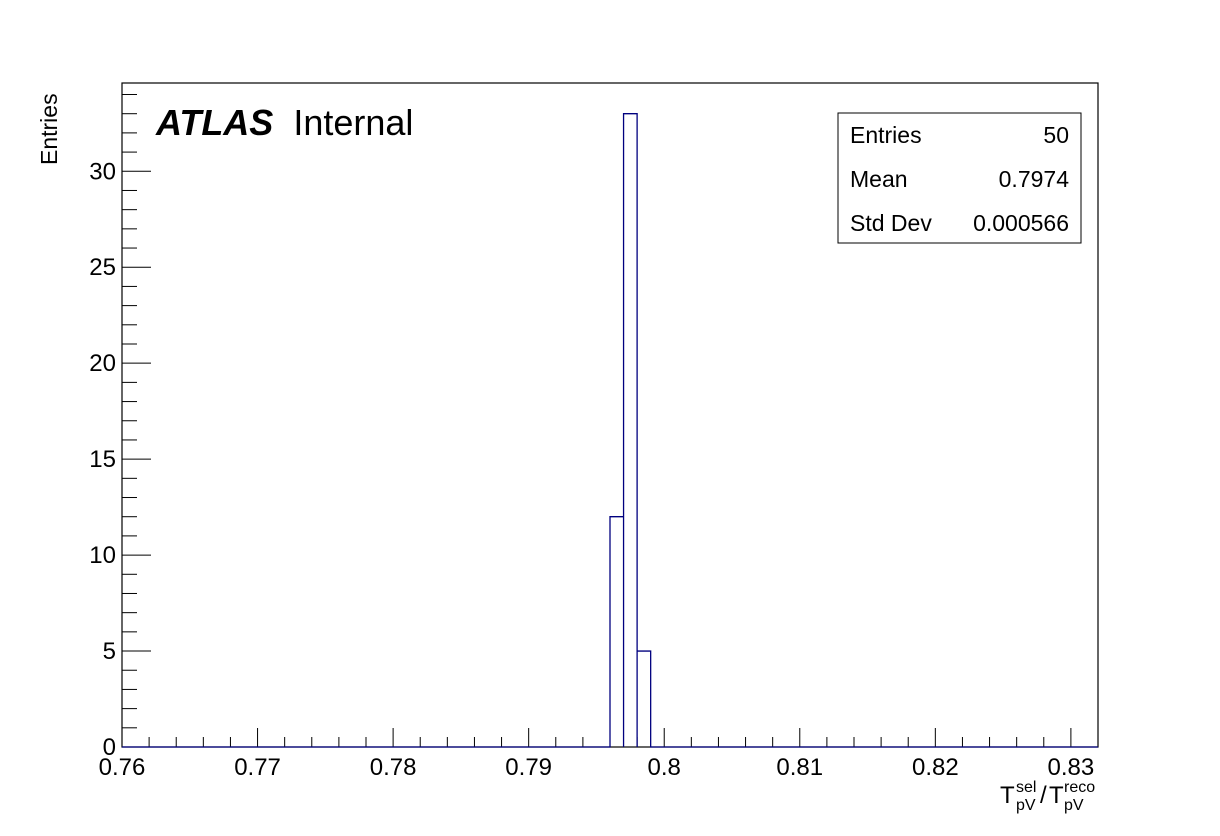  What do you see at coordinates (109, 651) in the screenshot?
I see `y-tick-label: 5` at bounding box center [109, 651].